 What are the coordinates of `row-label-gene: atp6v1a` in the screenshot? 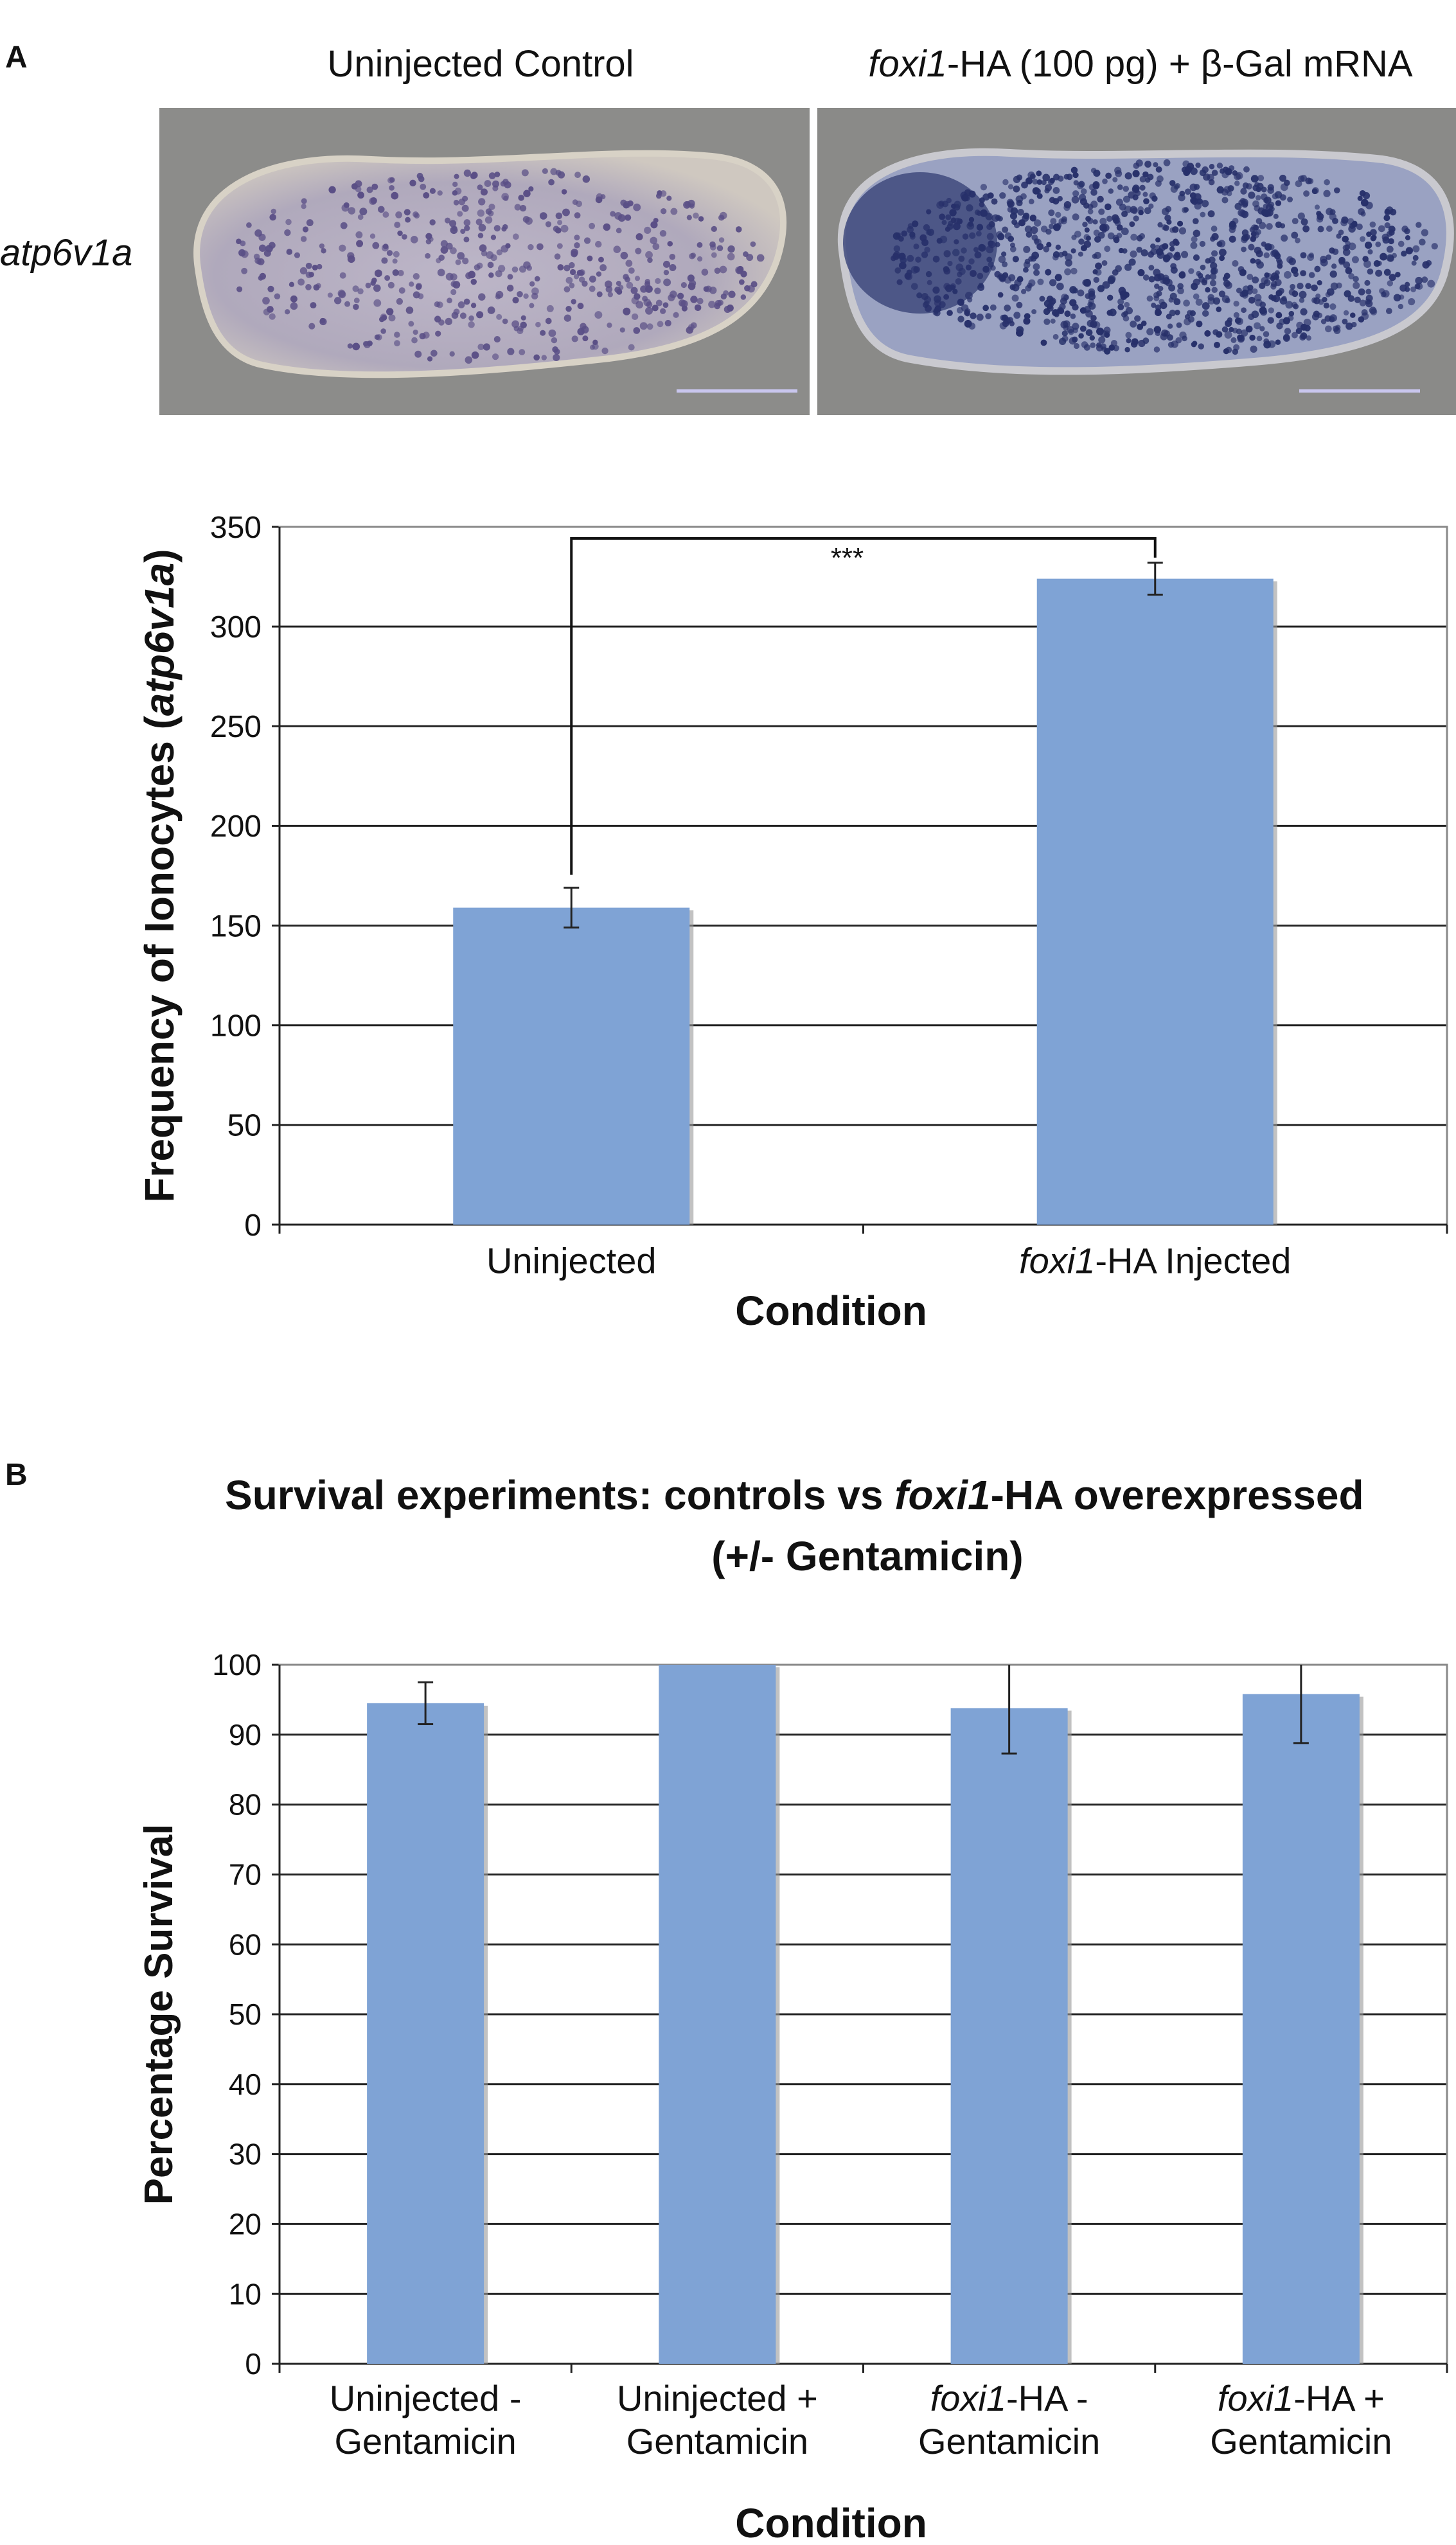 It's located at (66, 253).